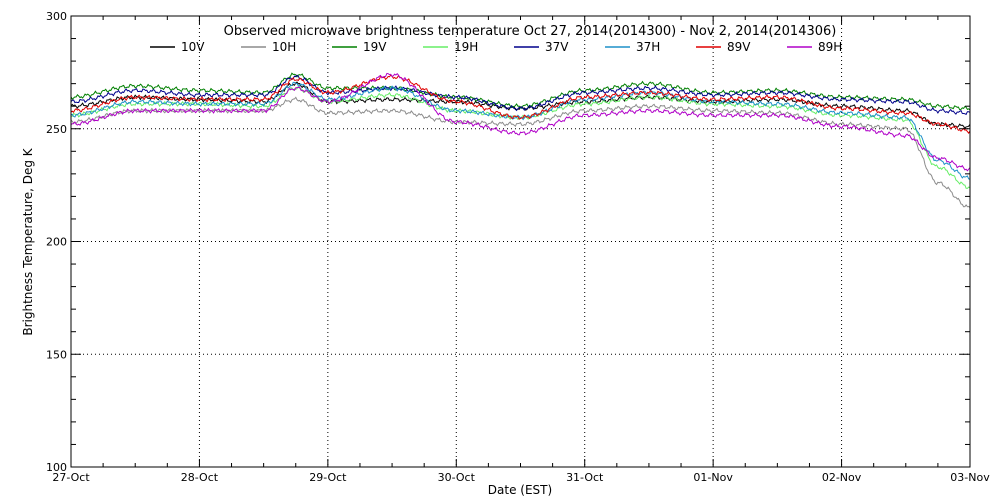 This screenshot has width=1000, height=500. Describe the element at coordinates (970, 477) in the screenshot. I see `x-tick-label: 03-Nov` at that location.